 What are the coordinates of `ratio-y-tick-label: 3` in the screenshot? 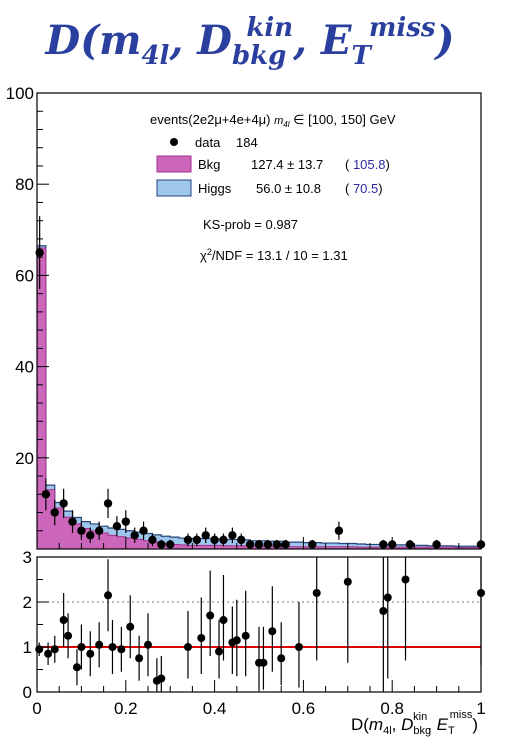 It's located at (27, 557).